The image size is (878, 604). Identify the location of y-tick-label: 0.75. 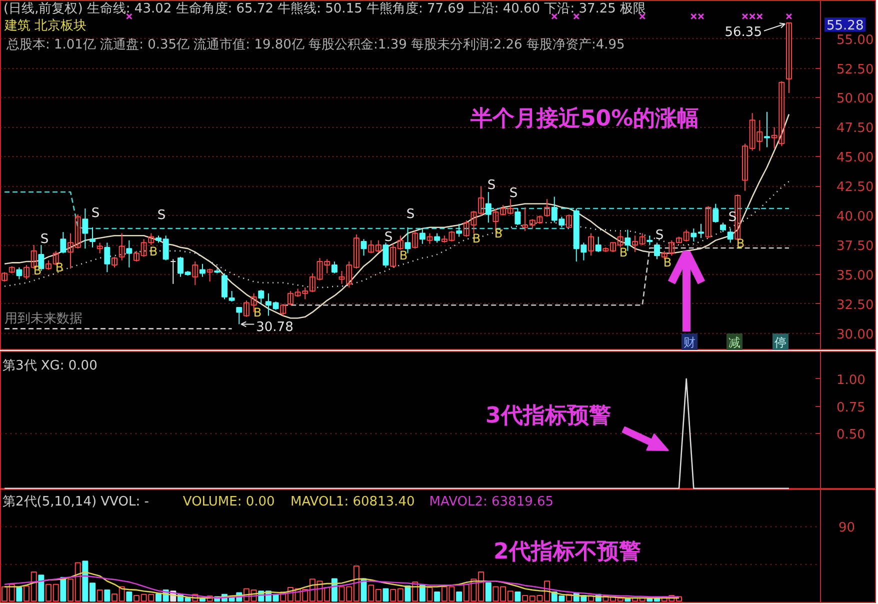
(851, 407).